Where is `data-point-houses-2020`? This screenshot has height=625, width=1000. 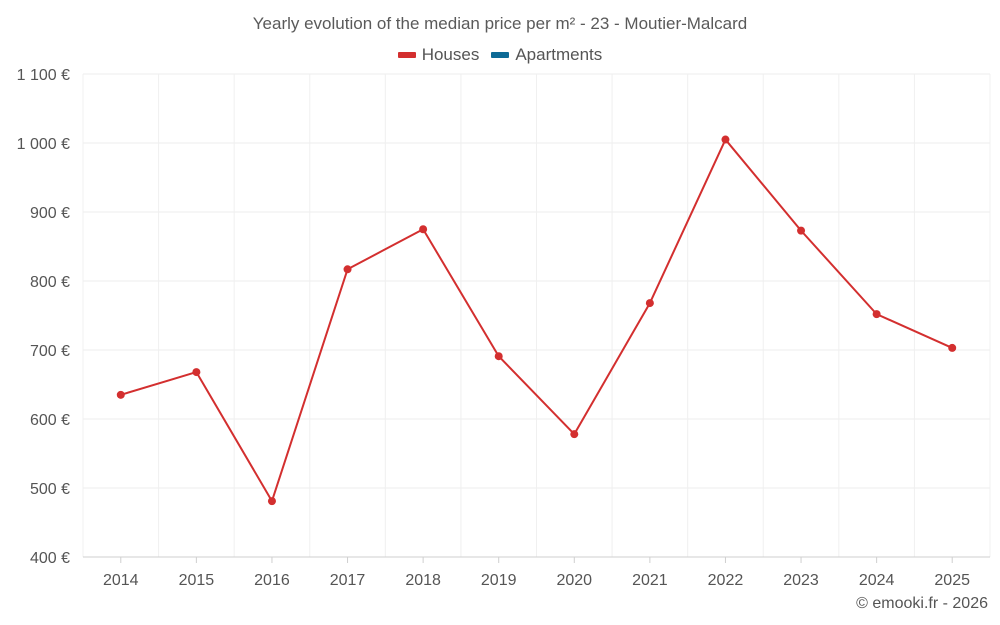
data-point-houses-2020 is located at coordinates (574, 434).